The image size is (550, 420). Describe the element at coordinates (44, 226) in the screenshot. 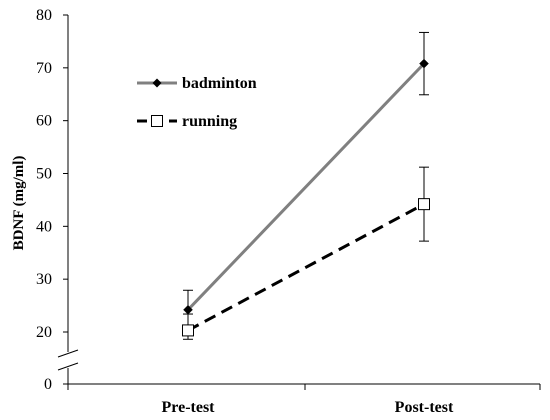

I see `y-tick-label-40: 40` at that location.